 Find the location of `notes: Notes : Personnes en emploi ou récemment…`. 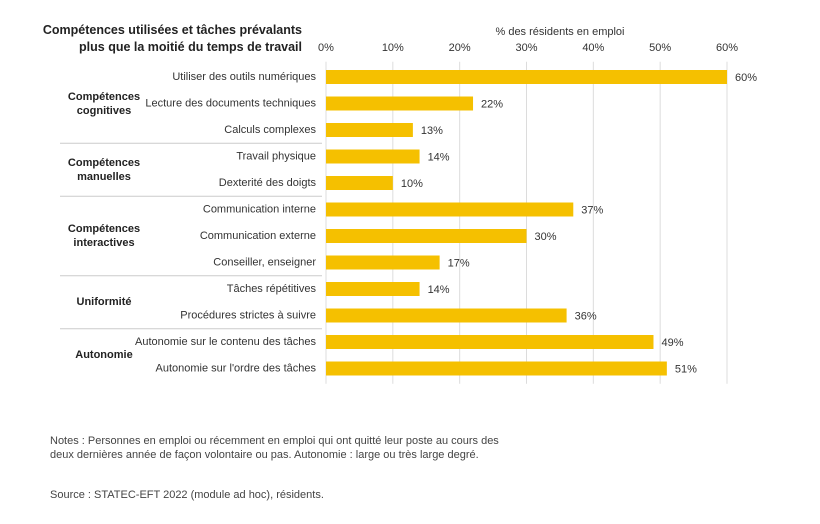

notes: Notes : Personnes en emploi ou récemment… is located at coordinates (274, 448).